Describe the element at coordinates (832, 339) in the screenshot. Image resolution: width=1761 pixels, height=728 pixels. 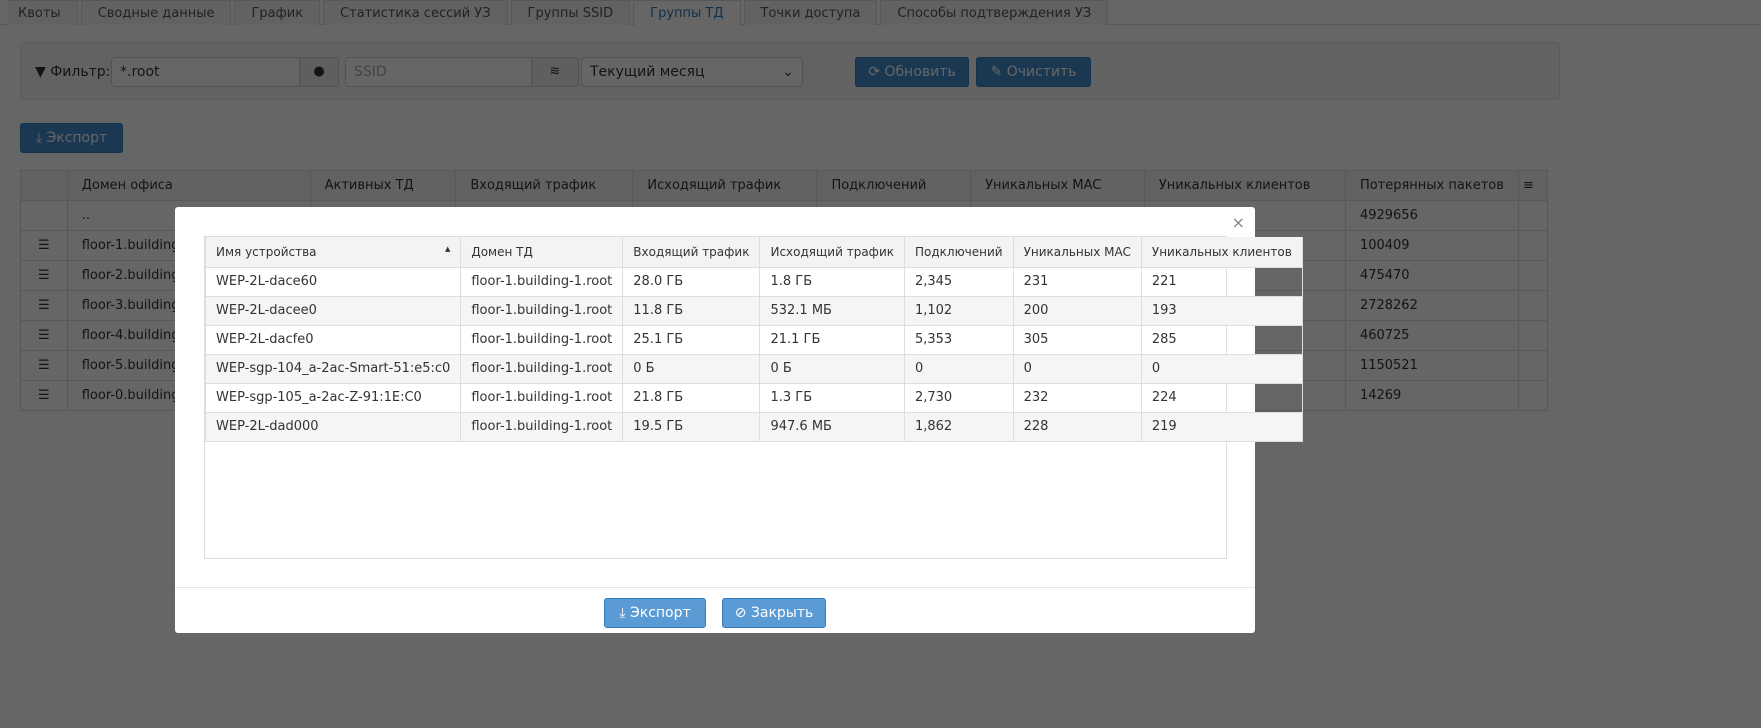
I see `device-cell: 21.1 ГБ` at that location.